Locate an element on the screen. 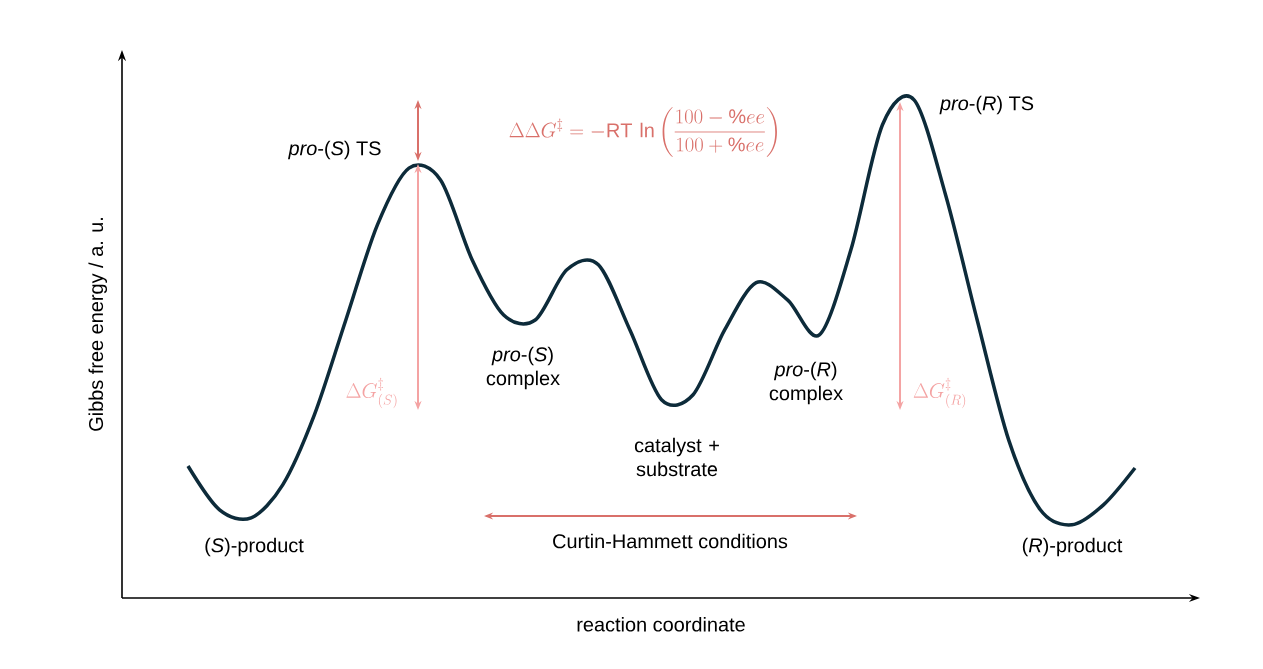  annotation: $\Delta G^{\ddagger}_{(R)}$ is located at coordinates (939, 393).